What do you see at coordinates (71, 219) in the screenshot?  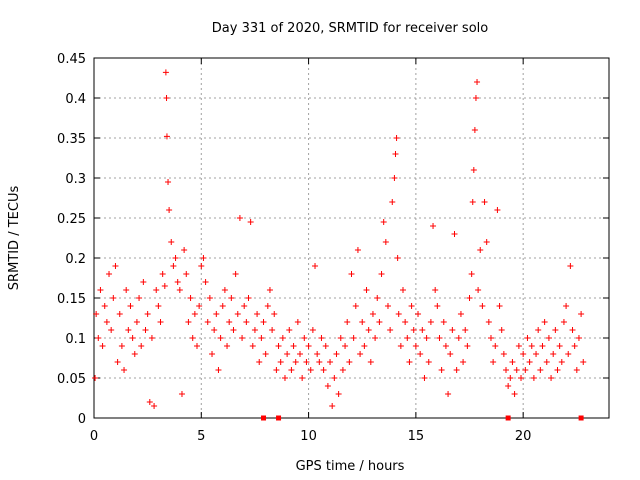 I see `y-tick-label: 0.25` at bounding box center [71, 219].